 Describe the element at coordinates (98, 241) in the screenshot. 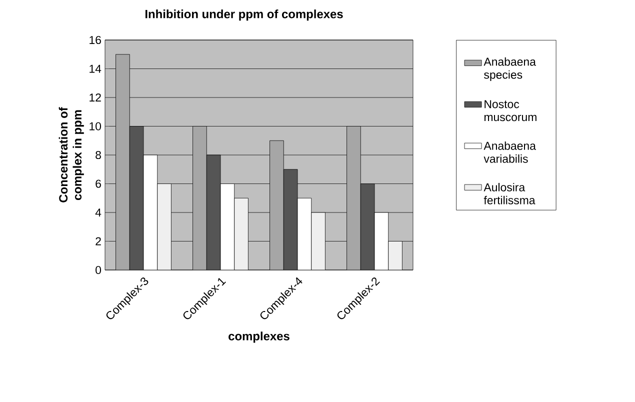

I see `y-tick-label: 2` at that location.